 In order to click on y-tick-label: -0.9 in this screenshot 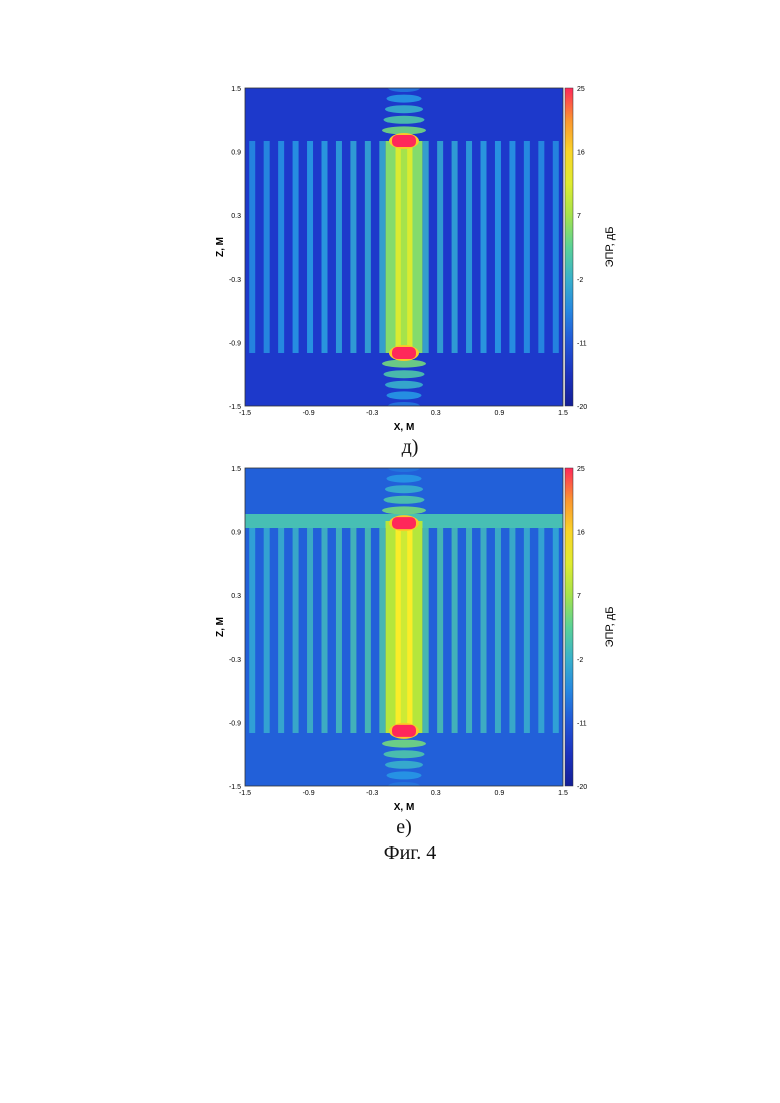, I will do `click(235, 723)`.